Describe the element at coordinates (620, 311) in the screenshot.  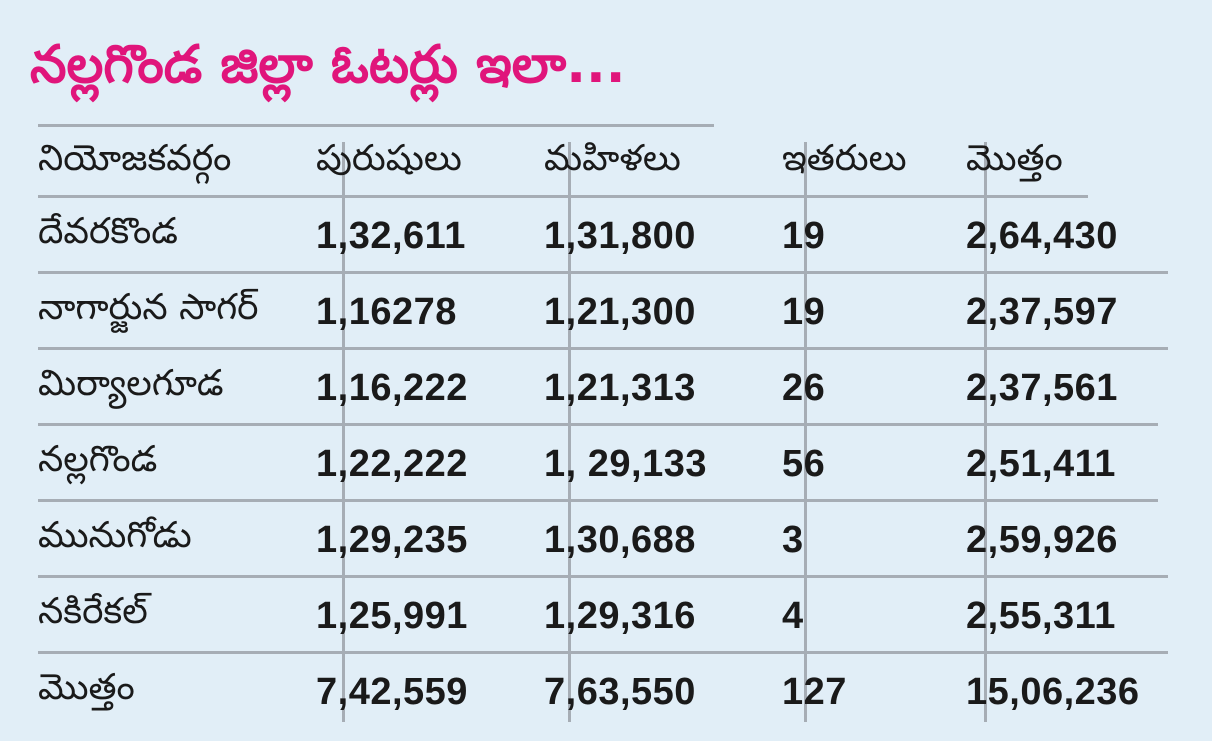
I see `cell-women: 1,21,300` at that location.